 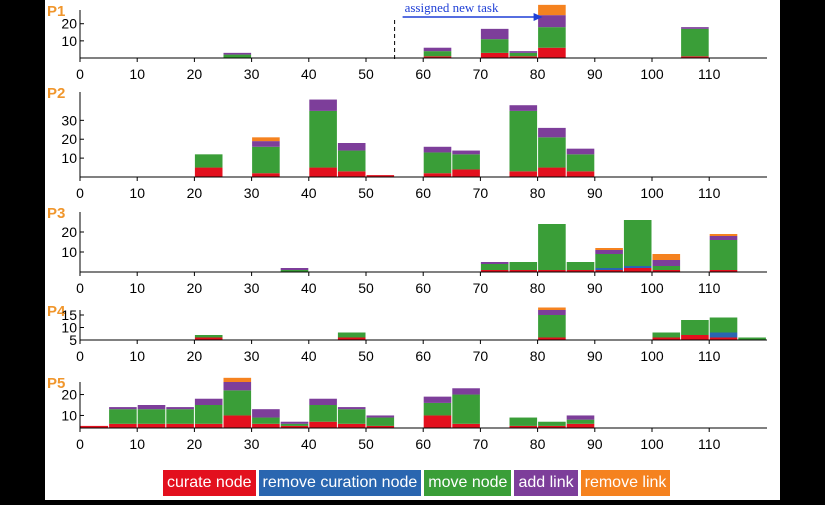 What do you see at coordinates (69, 315) in the screenshot?
I see `y-tick-label: 15` at bounding box center [69, 315].